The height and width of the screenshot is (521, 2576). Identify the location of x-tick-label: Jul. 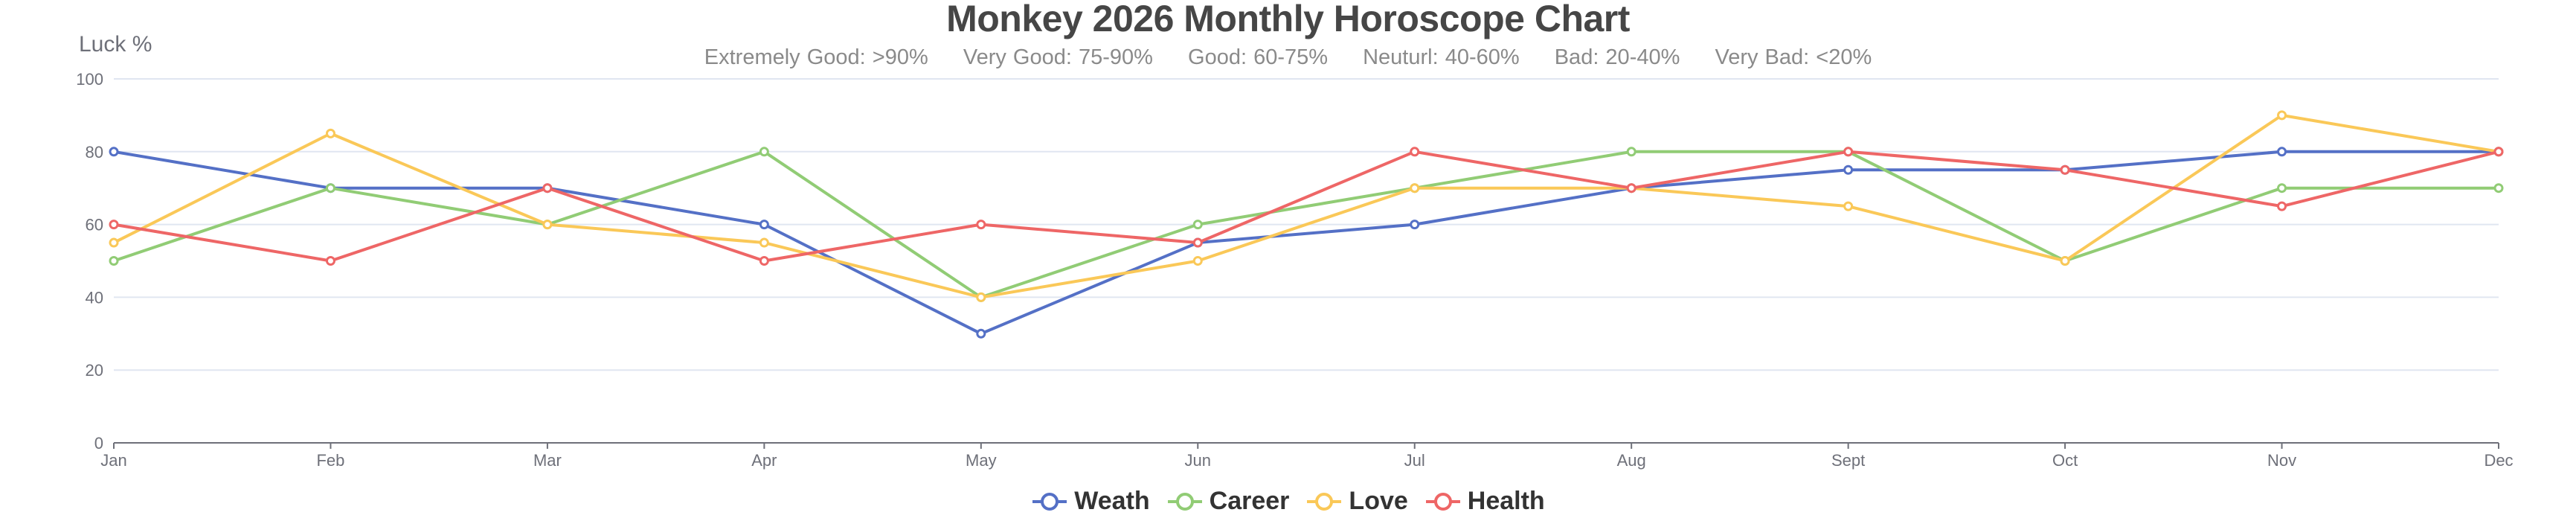
(1414, 461).